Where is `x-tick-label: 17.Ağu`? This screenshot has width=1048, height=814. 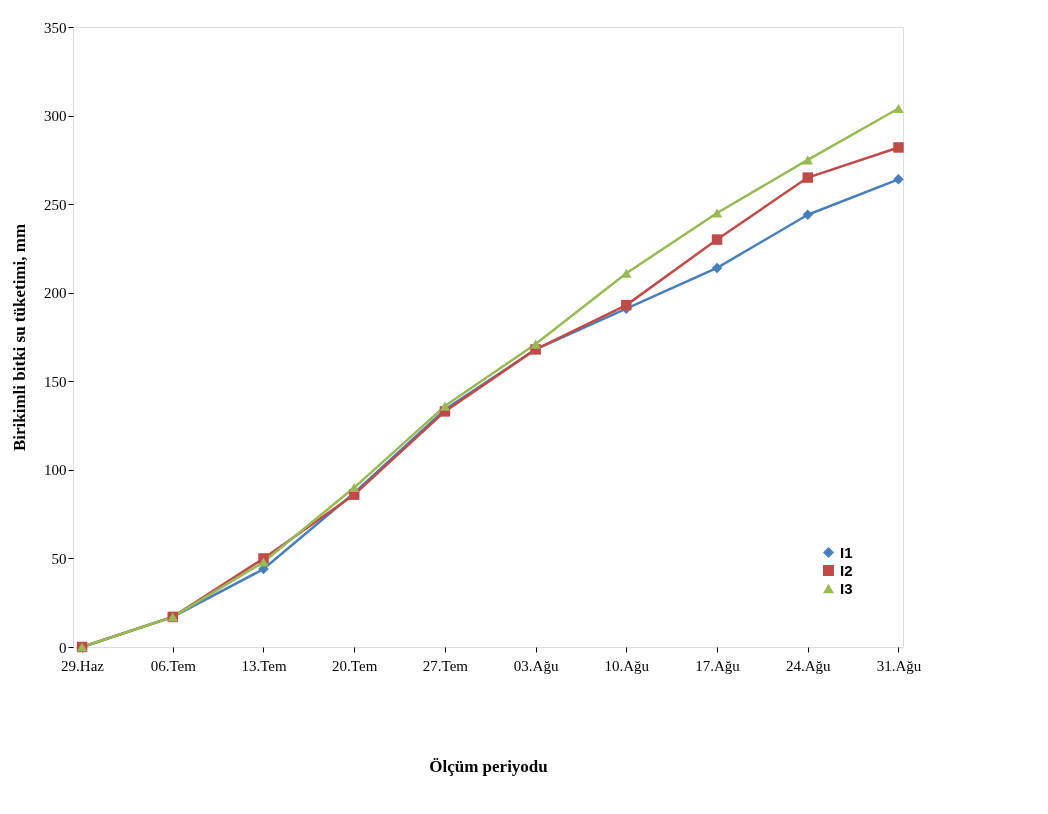 x-tick-label: 17.Ağu is located at coordinates (718, 665).